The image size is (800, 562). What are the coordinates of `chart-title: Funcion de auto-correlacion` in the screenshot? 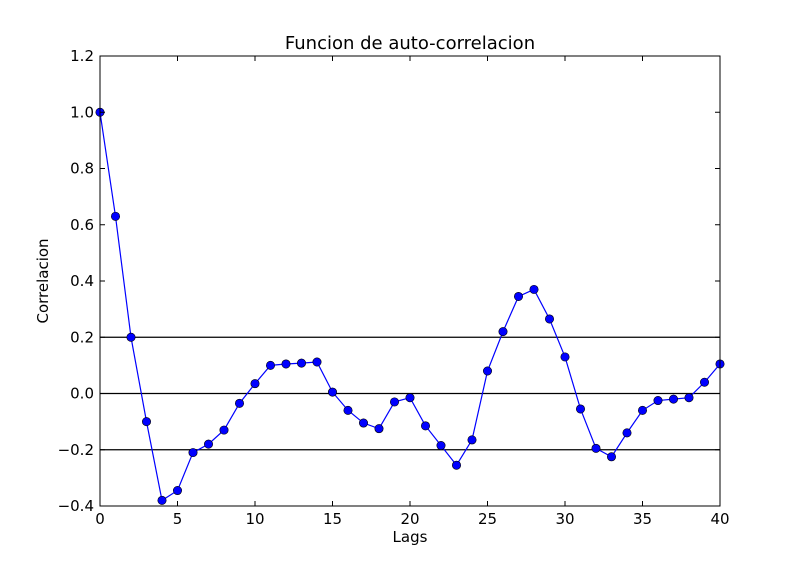 It's located at (410, 43).